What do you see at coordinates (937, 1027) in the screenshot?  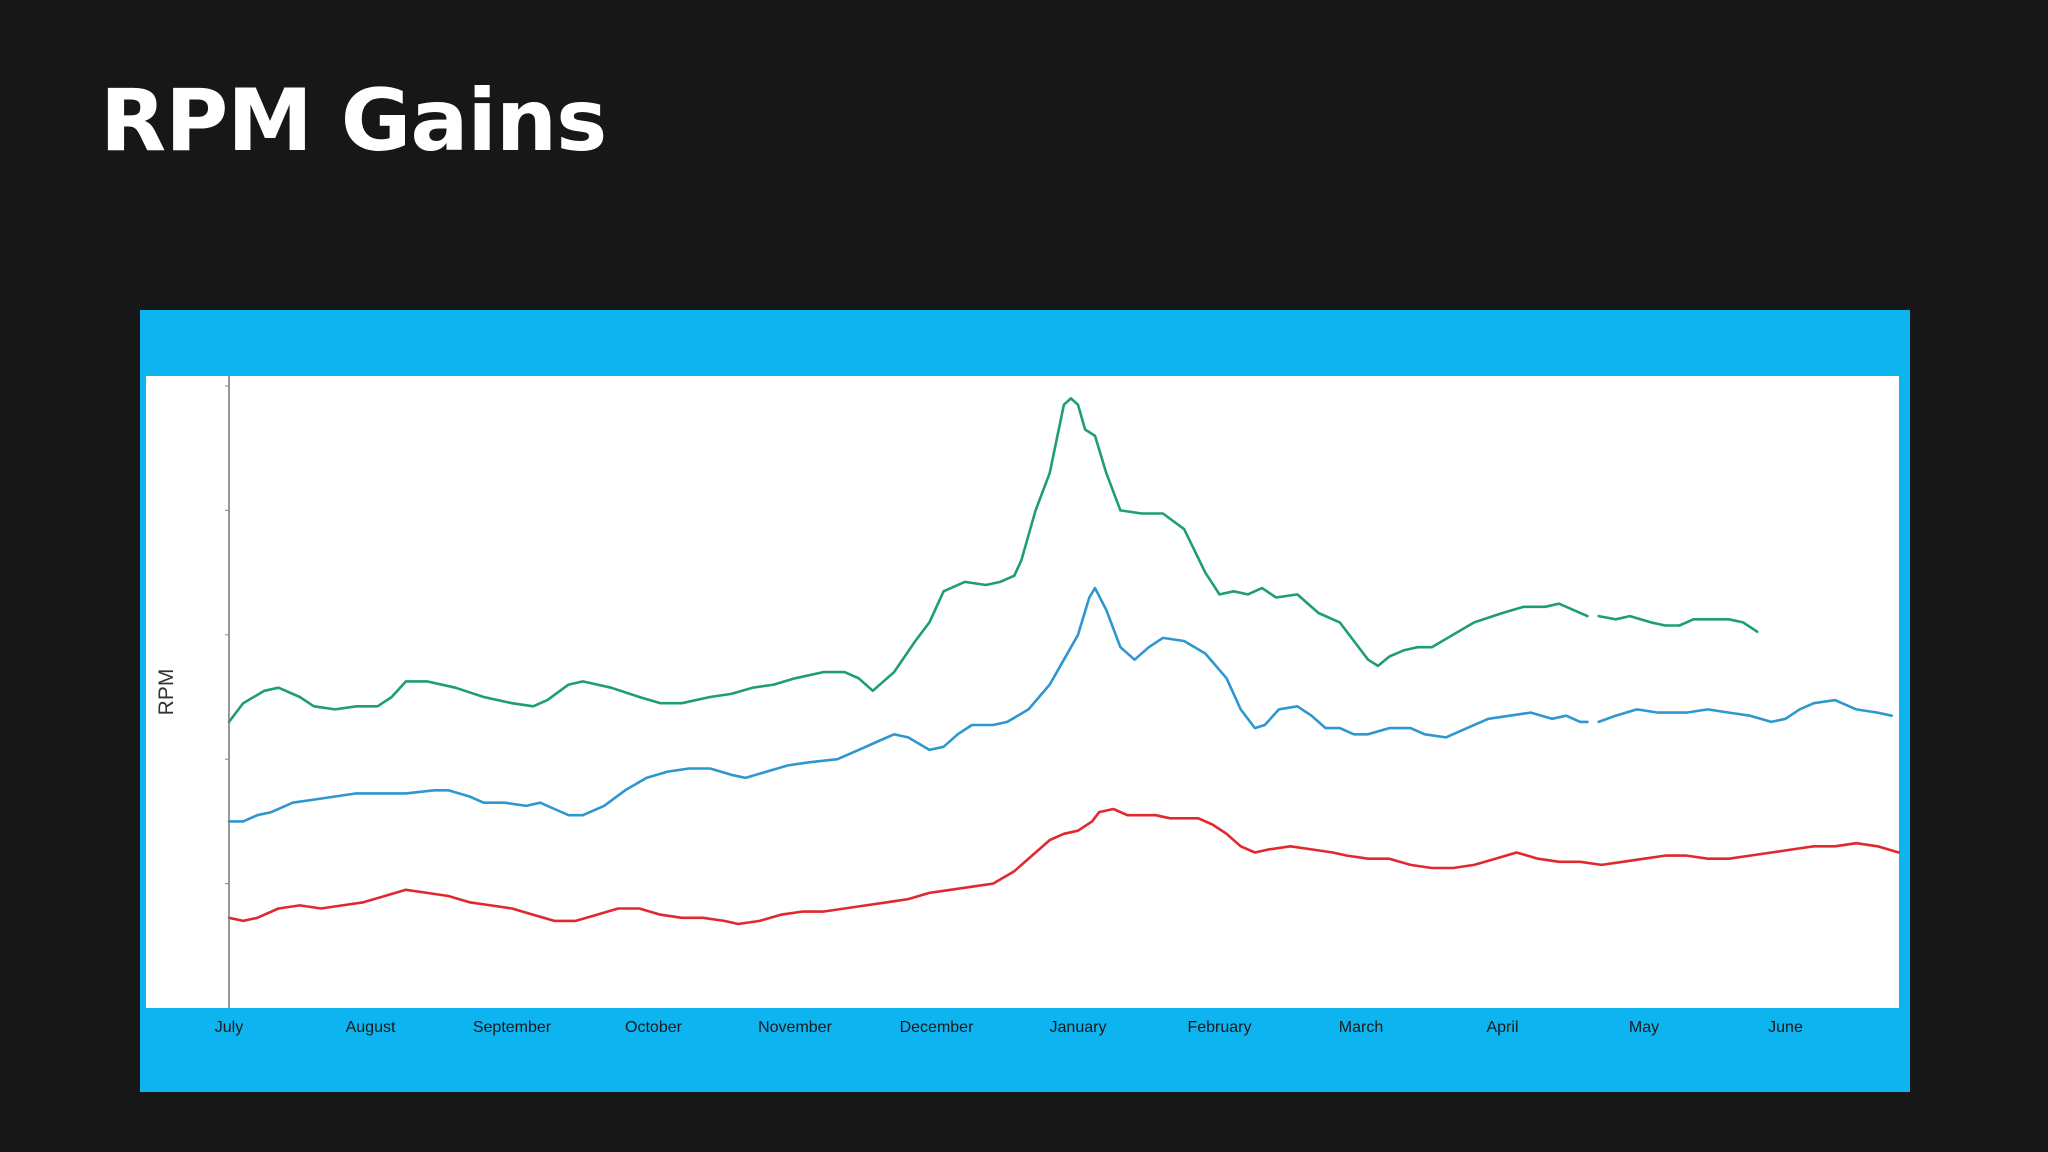 I see `x-tick-label: December` at bounding box center [937, 1027].